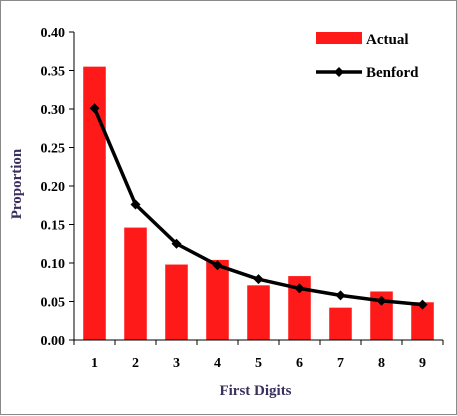  I want to click on x-tick-label: 4, so click(217, 363).